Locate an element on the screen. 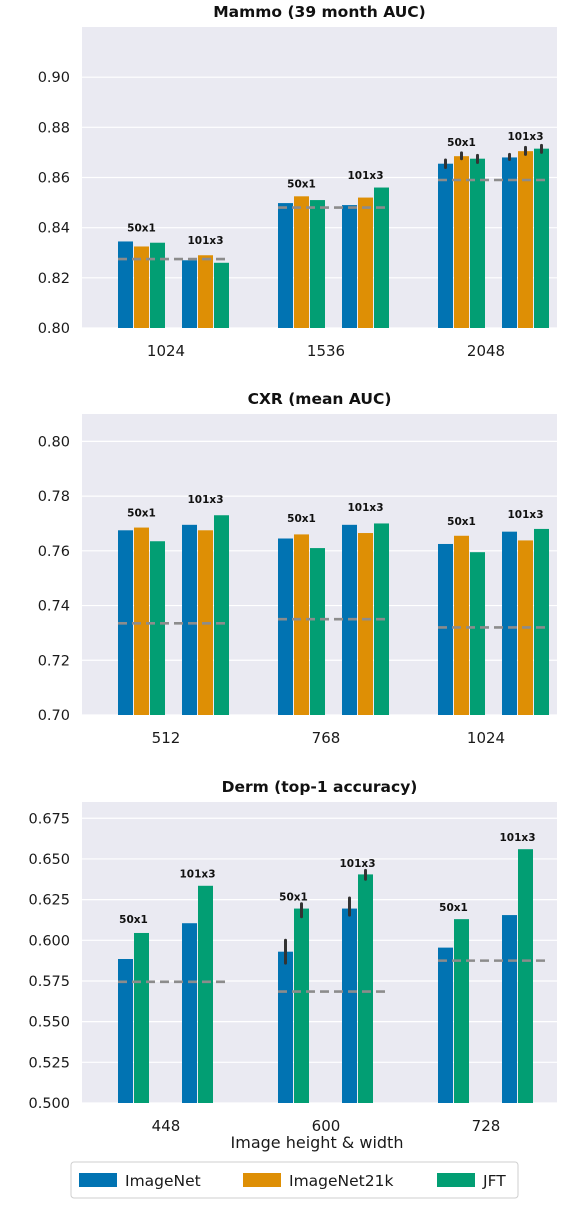 The image size is (571, 1213). x-axis-title: Image height & width is located at coordinates (317, 1142).